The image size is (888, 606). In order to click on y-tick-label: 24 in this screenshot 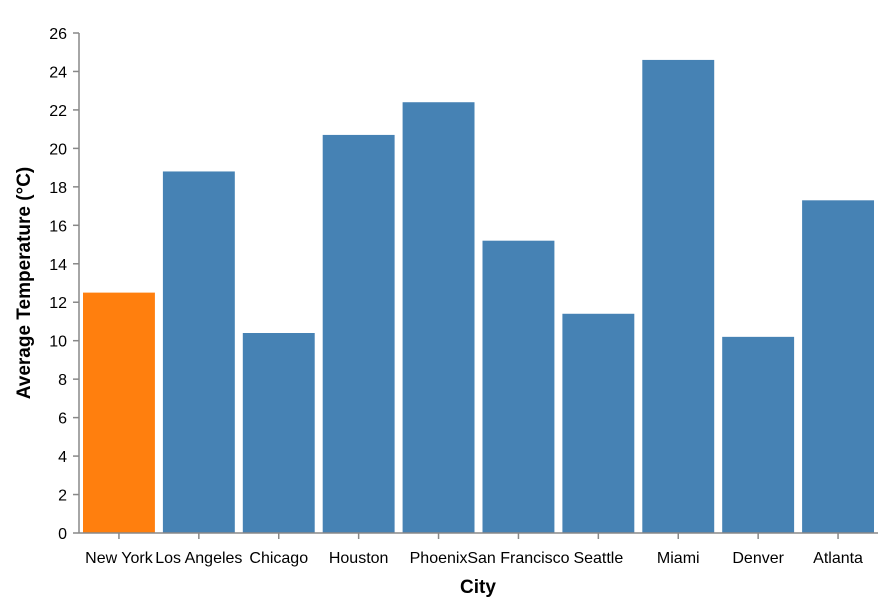, I will do `click(58, 72)`.